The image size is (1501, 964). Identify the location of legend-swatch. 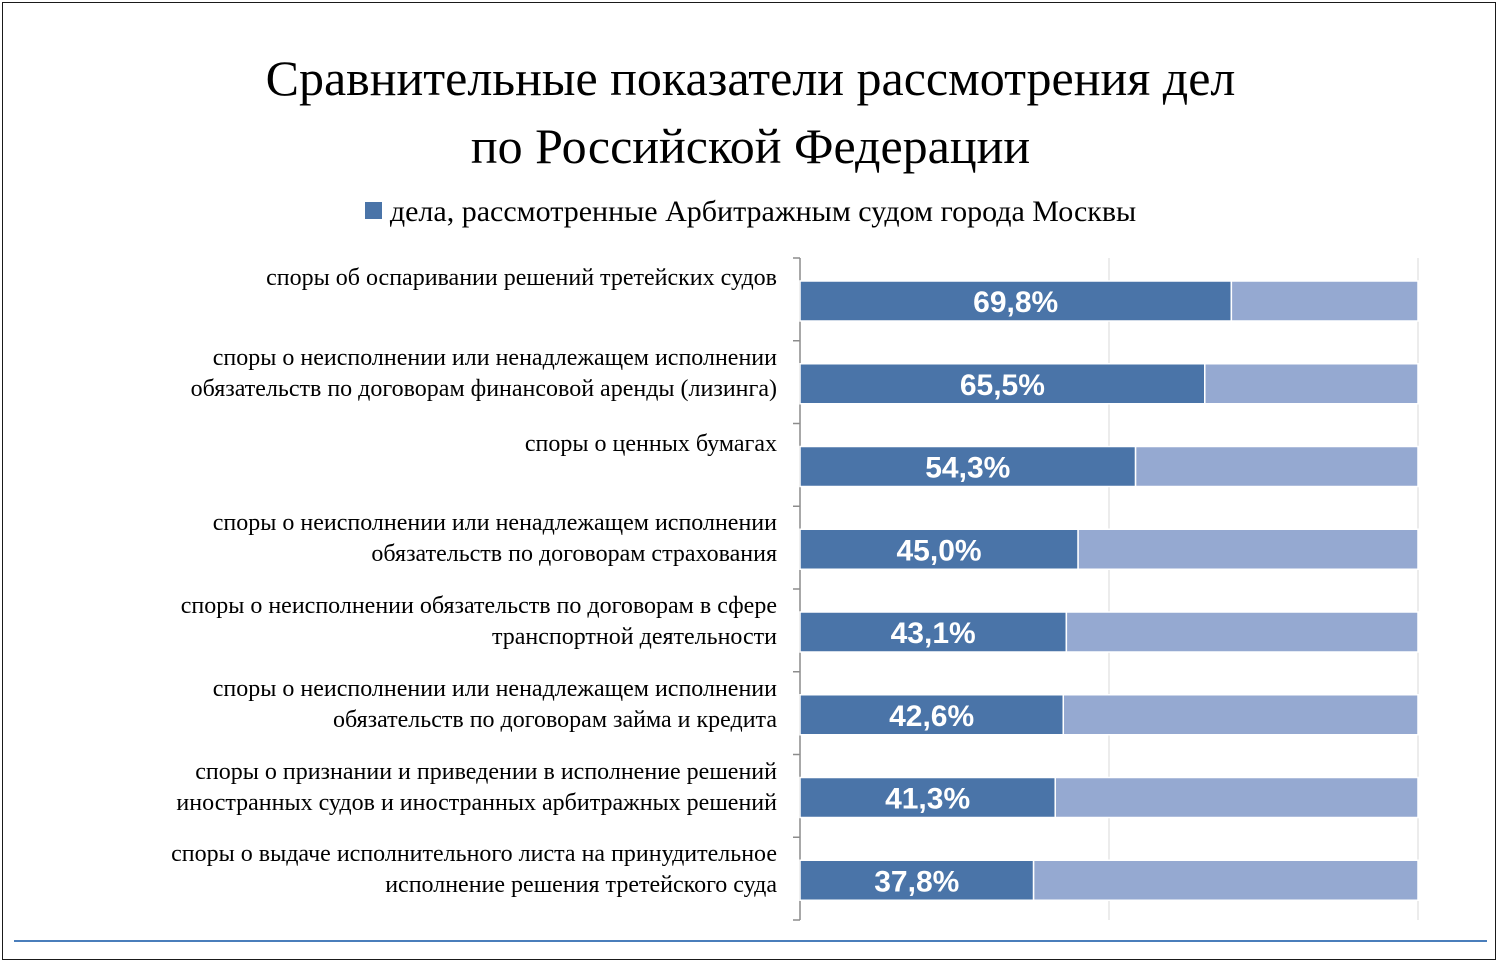
(373, 210).